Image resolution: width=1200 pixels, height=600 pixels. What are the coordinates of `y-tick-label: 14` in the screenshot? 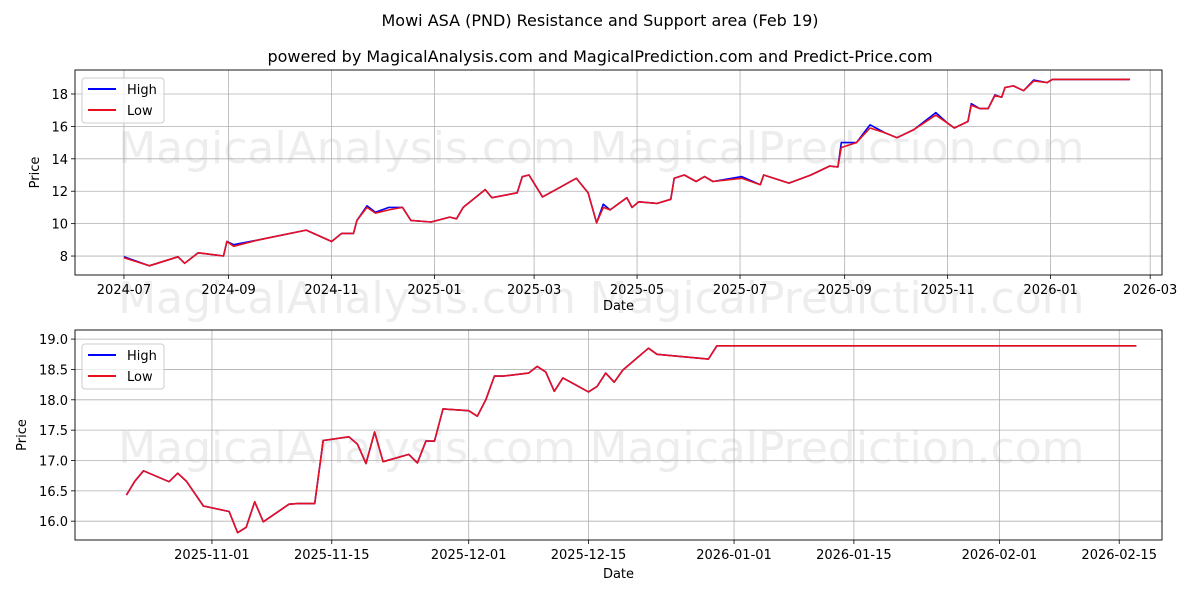 It's located at (59, 160).